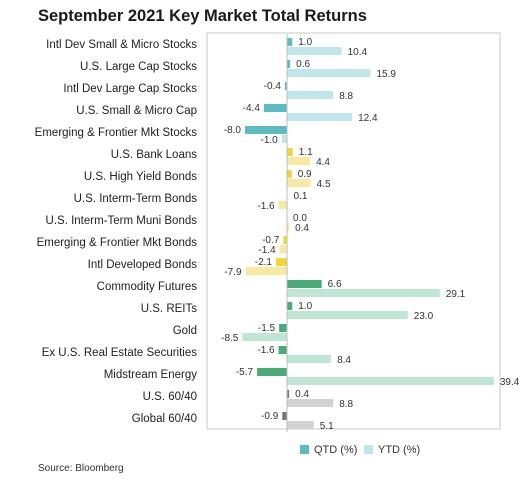  I want to click on qtd-value-label: -5.7, so click(245, 372).